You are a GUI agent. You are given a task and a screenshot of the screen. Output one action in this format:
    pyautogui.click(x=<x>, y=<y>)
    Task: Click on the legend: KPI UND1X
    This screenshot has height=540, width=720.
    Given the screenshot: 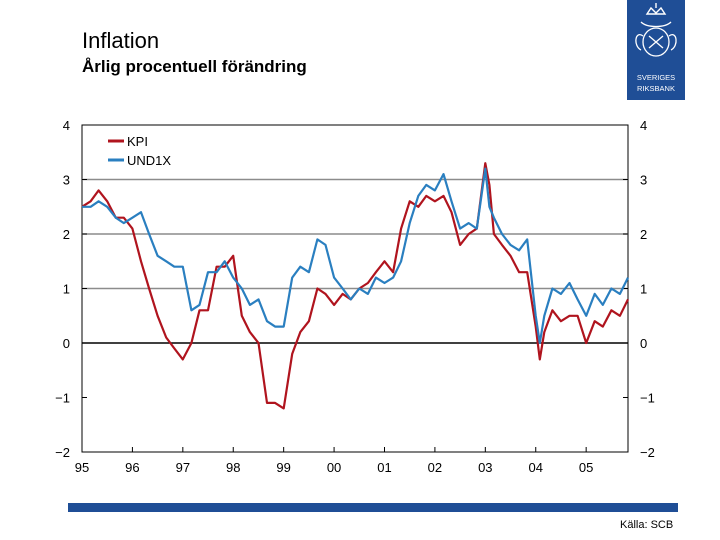 What is the action you would take?
    pyautogui.click(x=139, y=151)
    